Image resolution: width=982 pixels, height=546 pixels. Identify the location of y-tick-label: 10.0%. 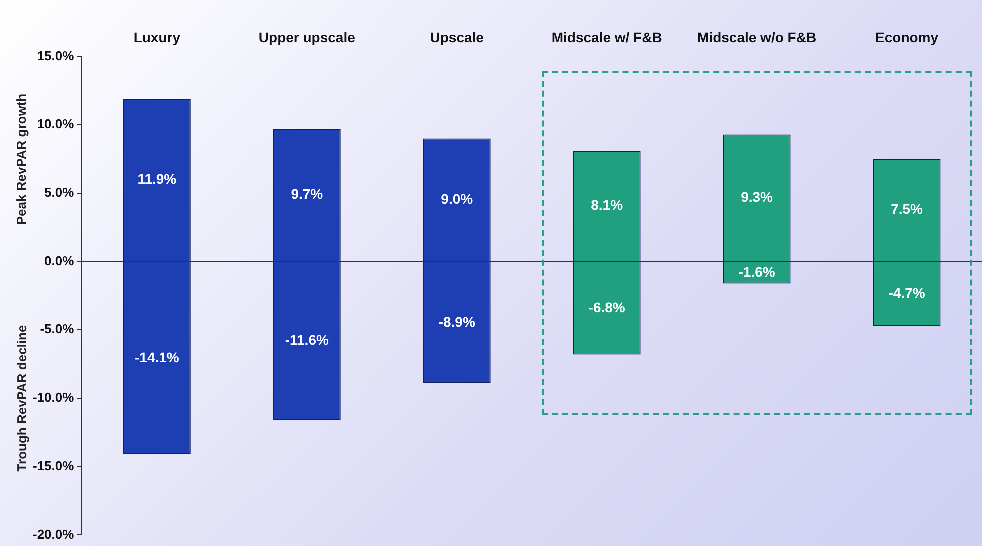
(56, 124).